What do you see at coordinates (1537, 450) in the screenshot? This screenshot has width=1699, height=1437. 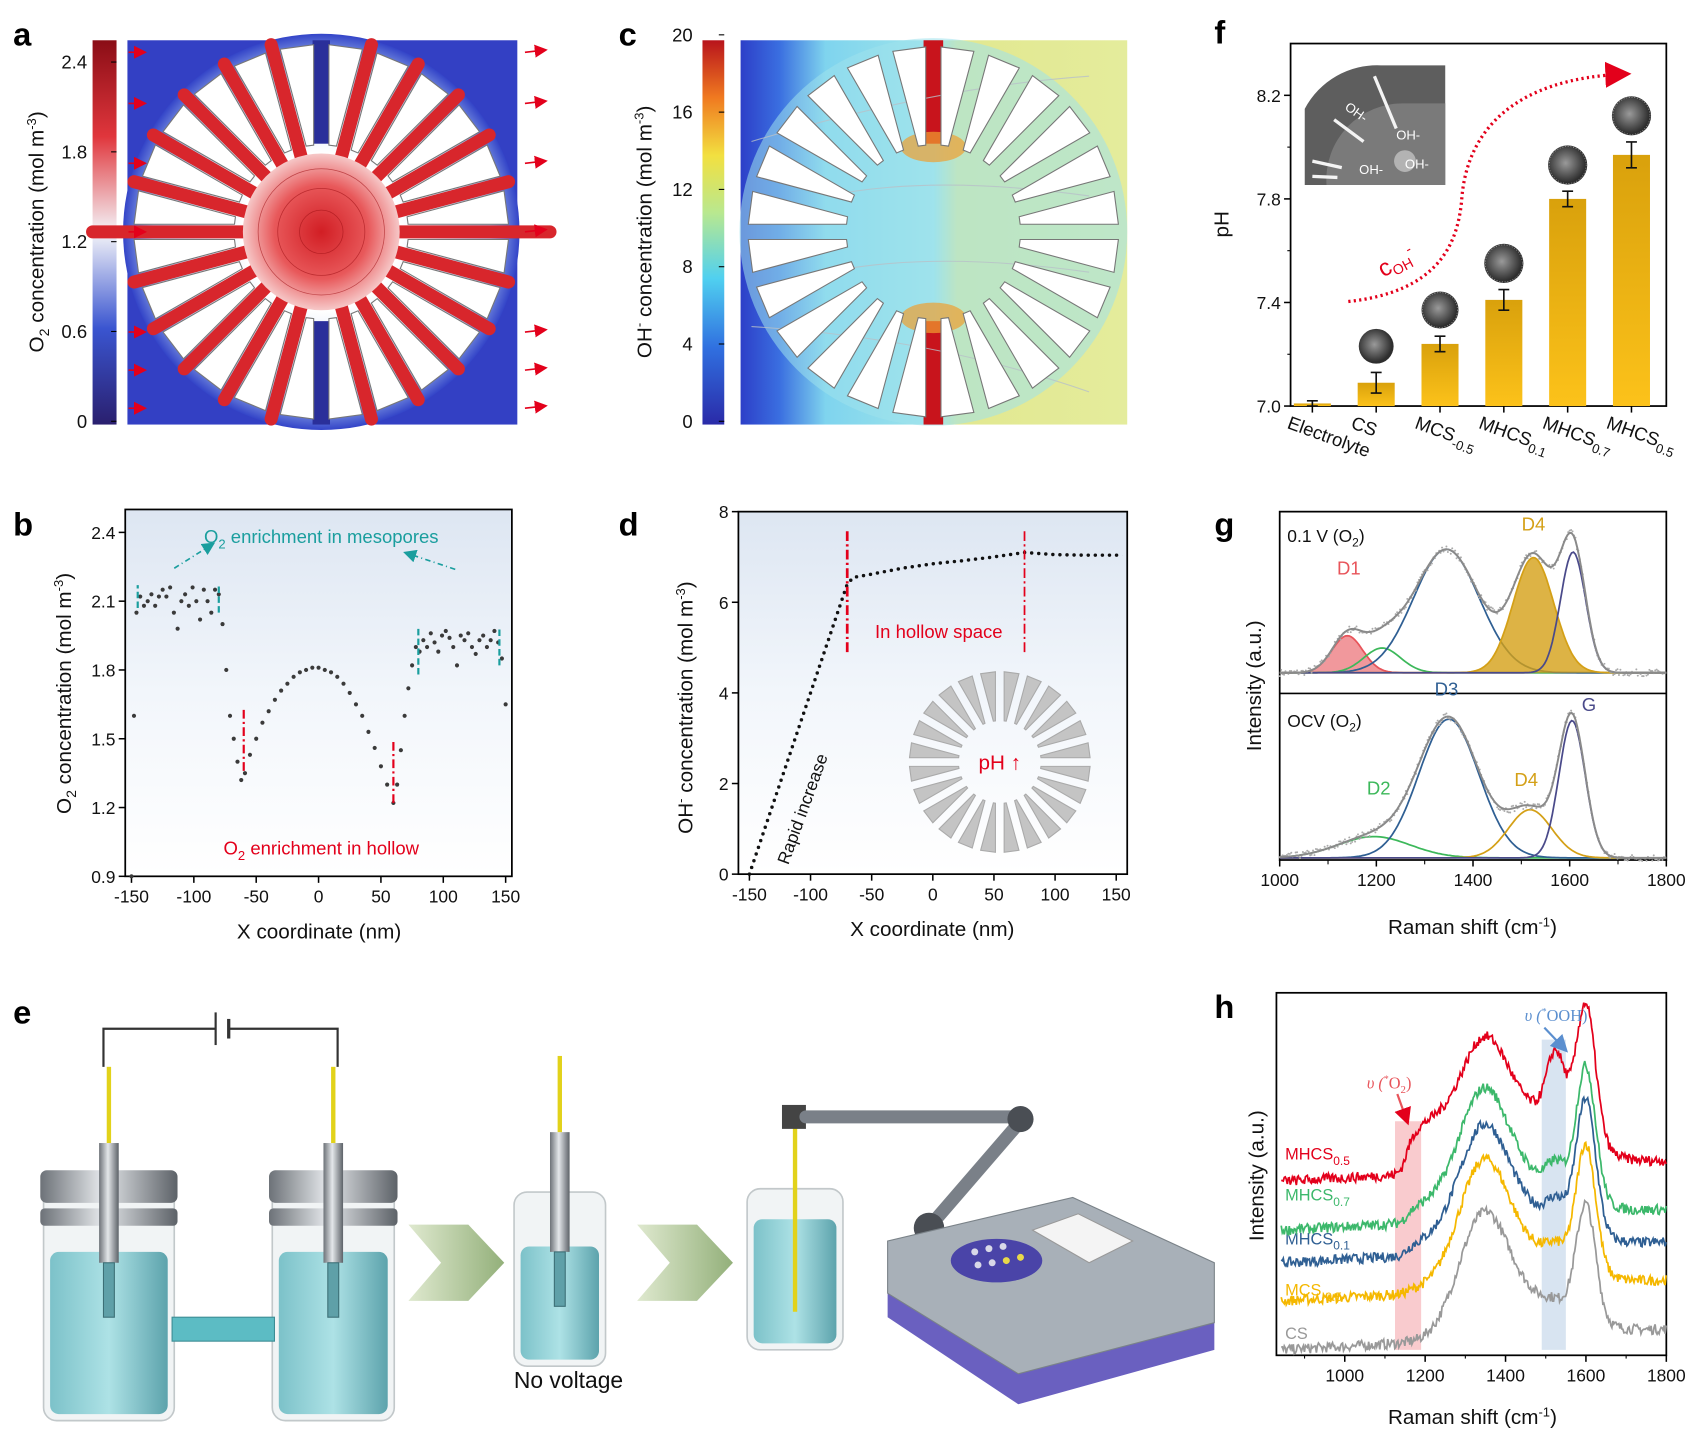 I see `category-label-sub: 0.1` at bounding box center [1537, 450].